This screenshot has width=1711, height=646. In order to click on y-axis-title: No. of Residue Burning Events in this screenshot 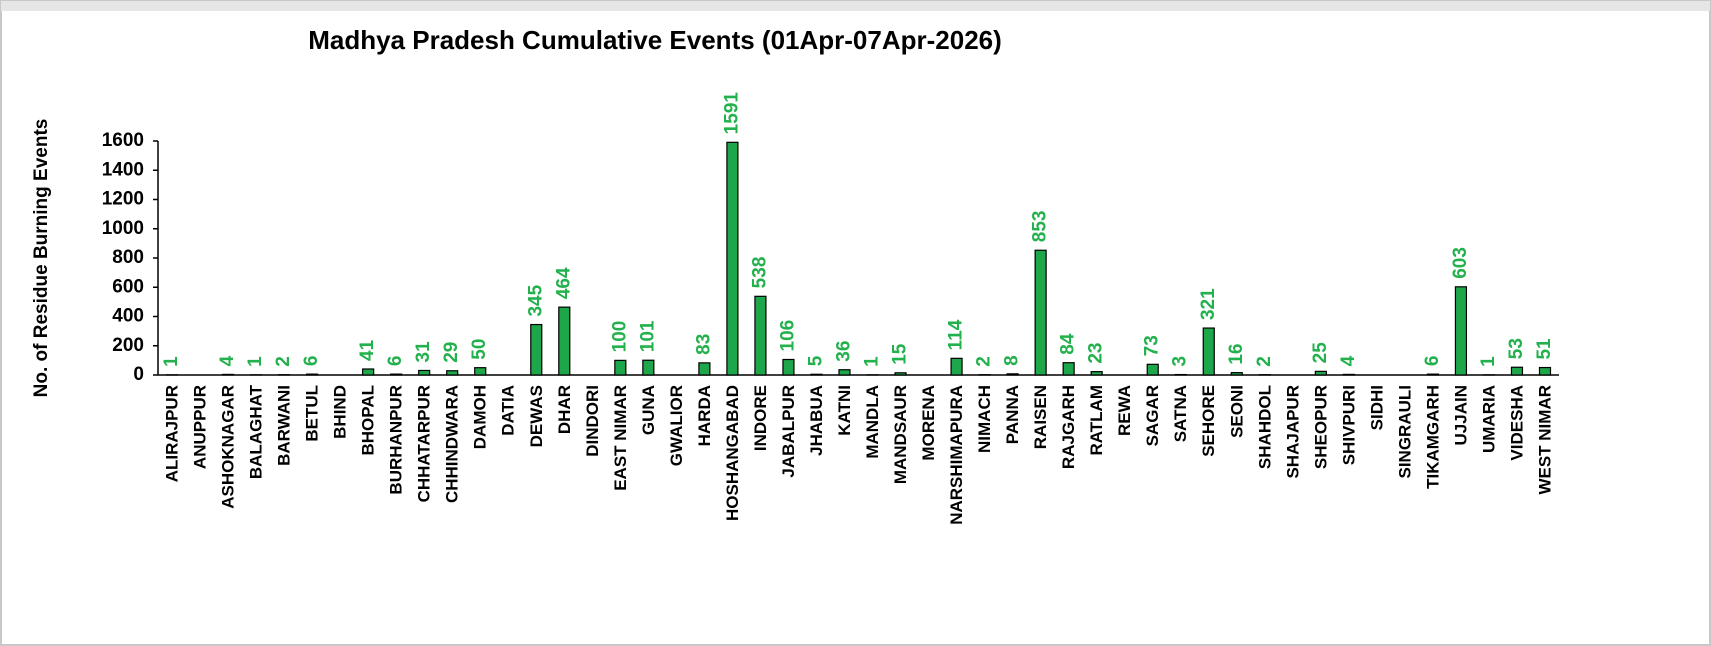, I will do `click(41, 258)`.